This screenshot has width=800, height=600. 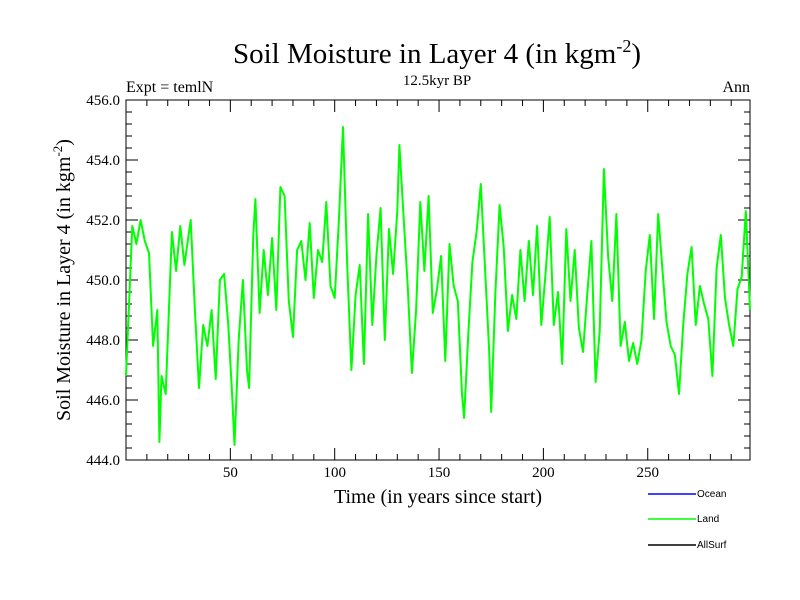 What do you see at coordinates (711, 494) in the screenshot?
I see `legend-label-ocean: Ocean` at bounding box center [711, 494].